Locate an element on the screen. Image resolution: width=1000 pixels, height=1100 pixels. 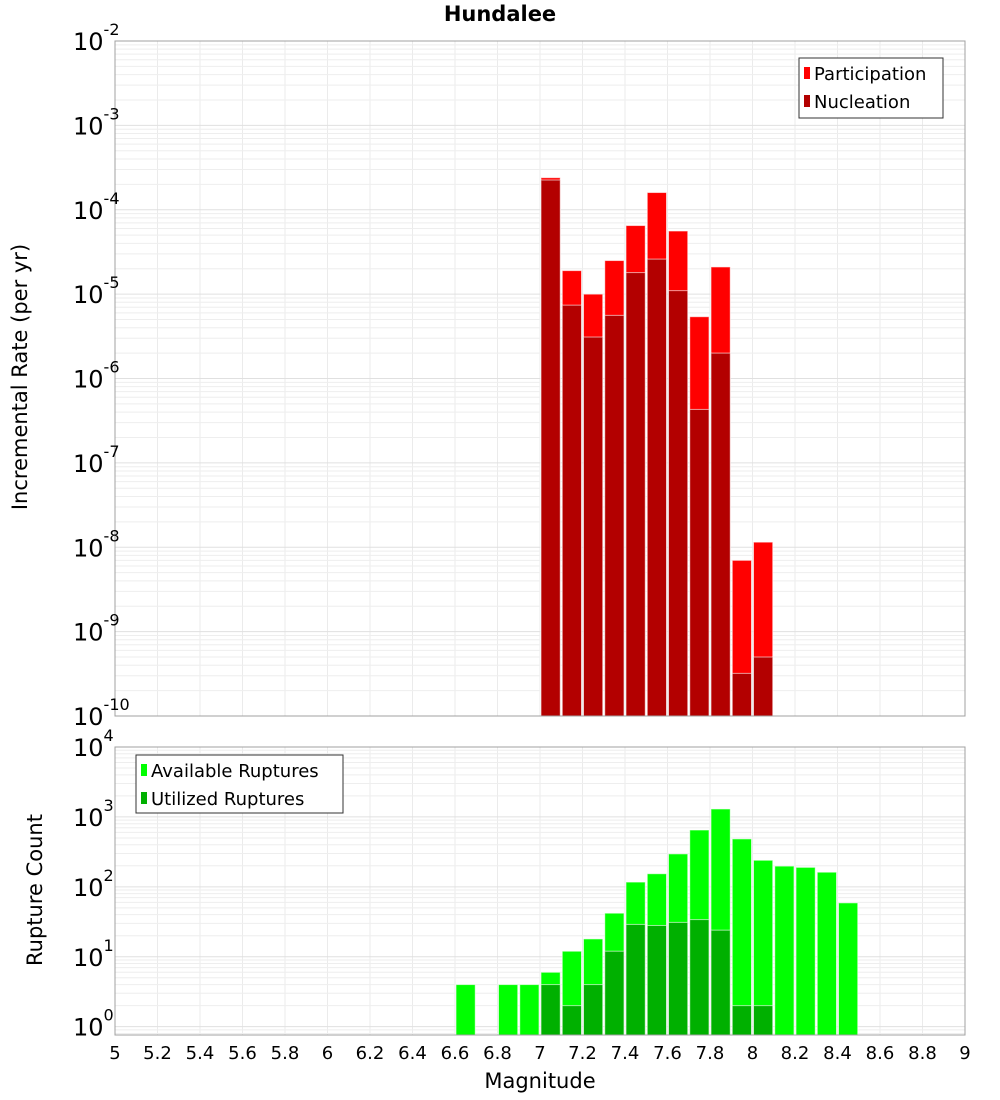
y-tick-exponent: -4 is located at coordinates (112, 198).